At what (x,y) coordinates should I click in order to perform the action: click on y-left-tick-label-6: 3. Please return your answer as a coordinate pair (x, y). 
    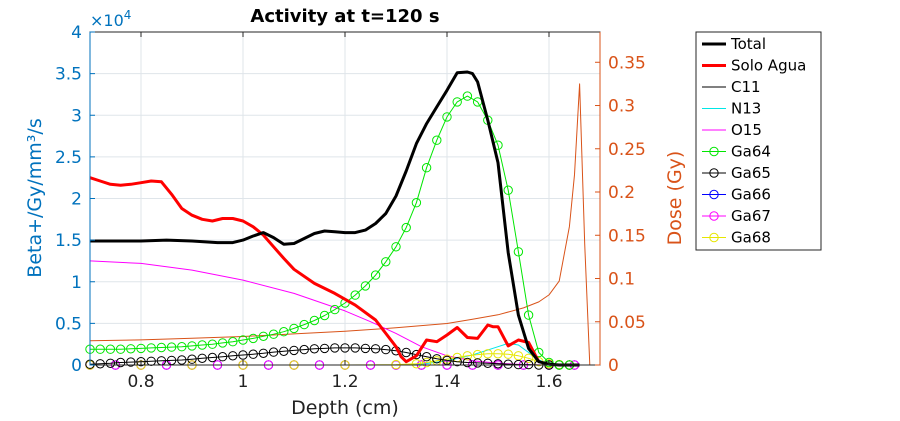
    Looking at the image, I should click on (76, 116).